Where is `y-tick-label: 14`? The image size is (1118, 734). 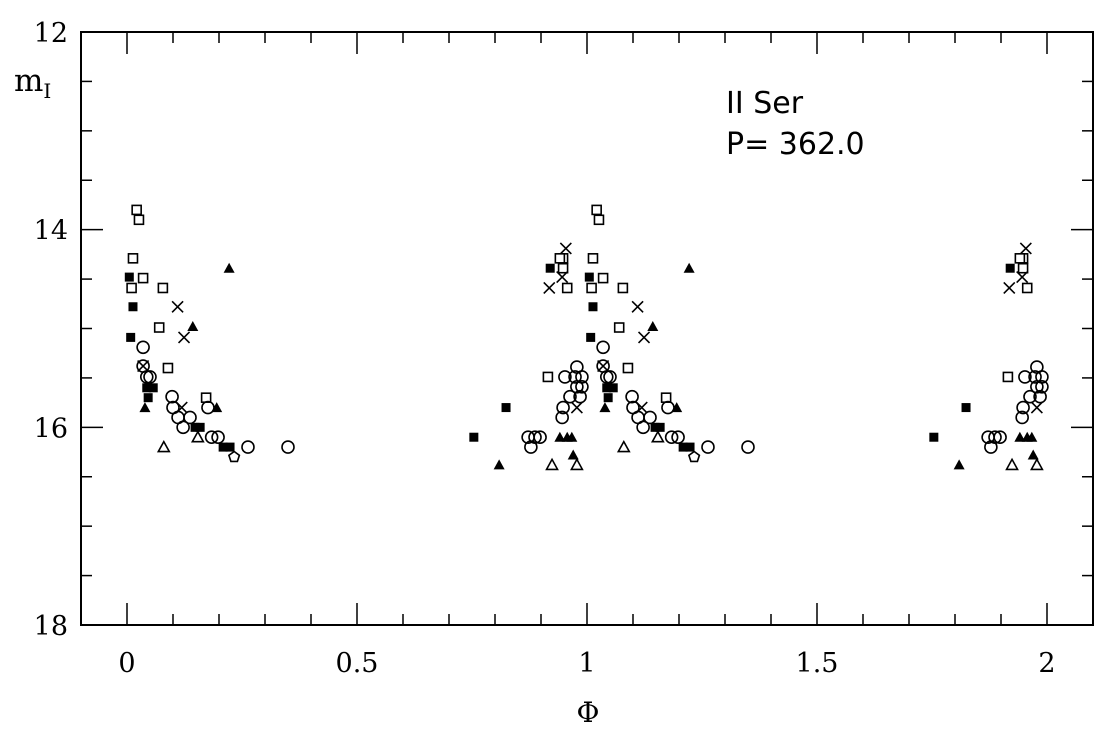
y-tick-label: 14 is located at coordinates (51, 231).